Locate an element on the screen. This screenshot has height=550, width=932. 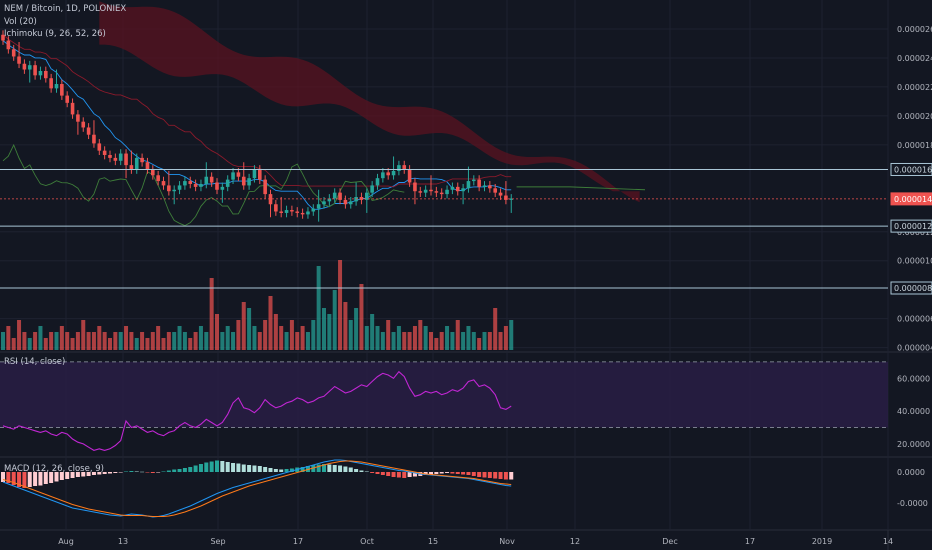
chikou-span-line is located at coordinates (203, 185).